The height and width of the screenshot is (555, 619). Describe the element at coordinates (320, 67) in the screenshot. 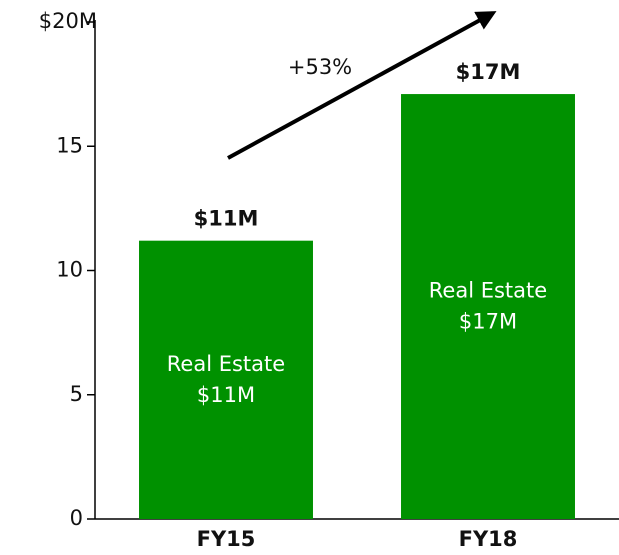

I see `annotation: +53%` at that location.